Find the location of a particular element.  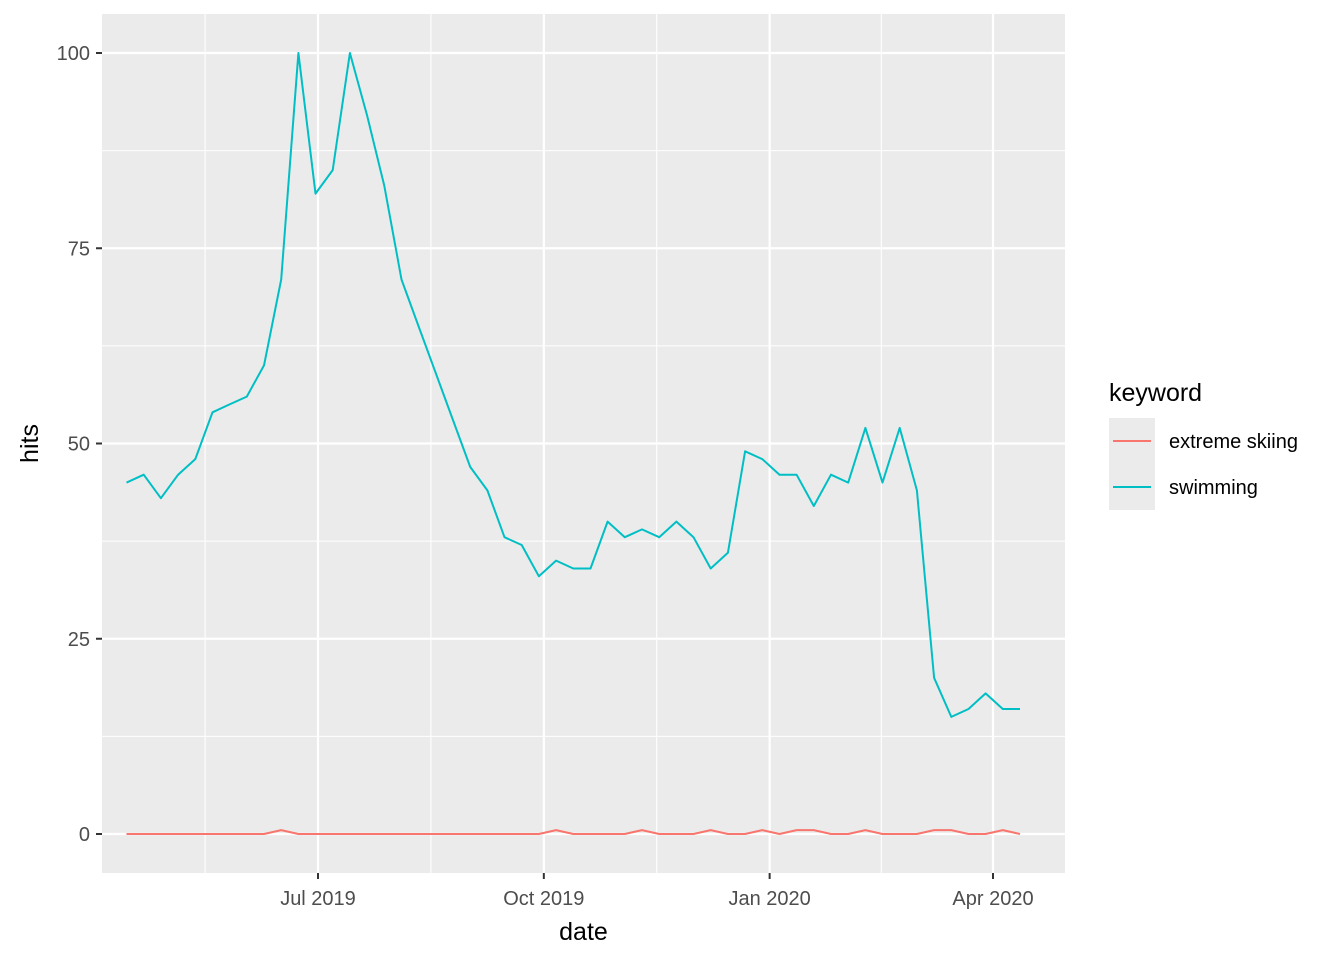

y-axis: 0 25 50 75 100 is located at coordinates (79, 444).